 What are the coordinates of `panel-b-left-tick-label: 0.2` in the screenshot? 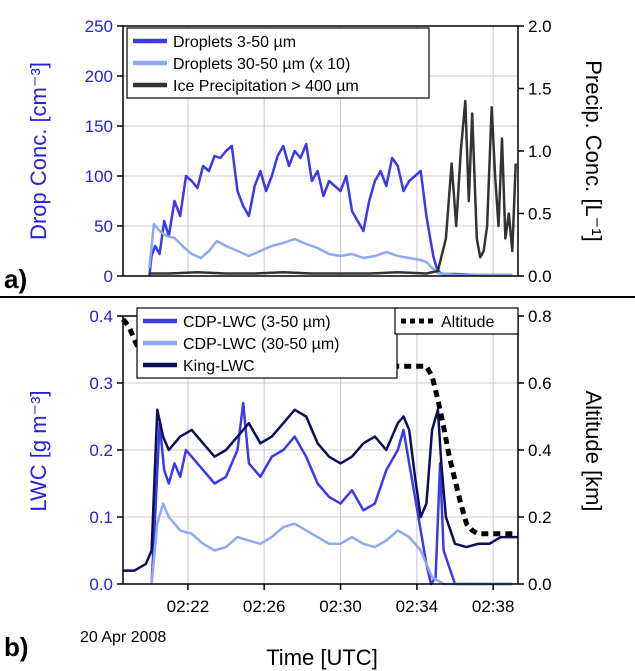 It's located at (101, 450).